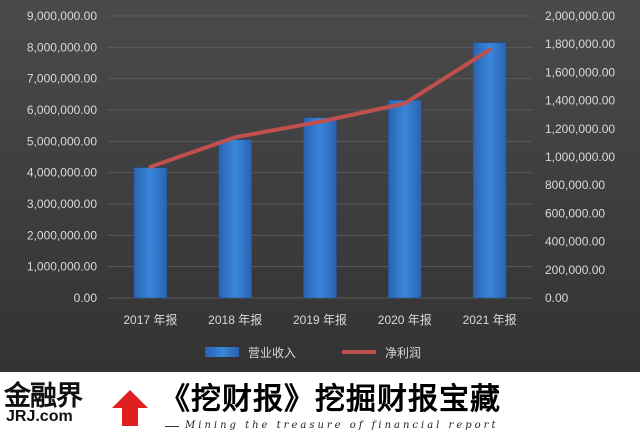 This screenshot has height=436, width=640. I want to click on jrj-logo: 金融界 JRJ.com, so click(79, 403).